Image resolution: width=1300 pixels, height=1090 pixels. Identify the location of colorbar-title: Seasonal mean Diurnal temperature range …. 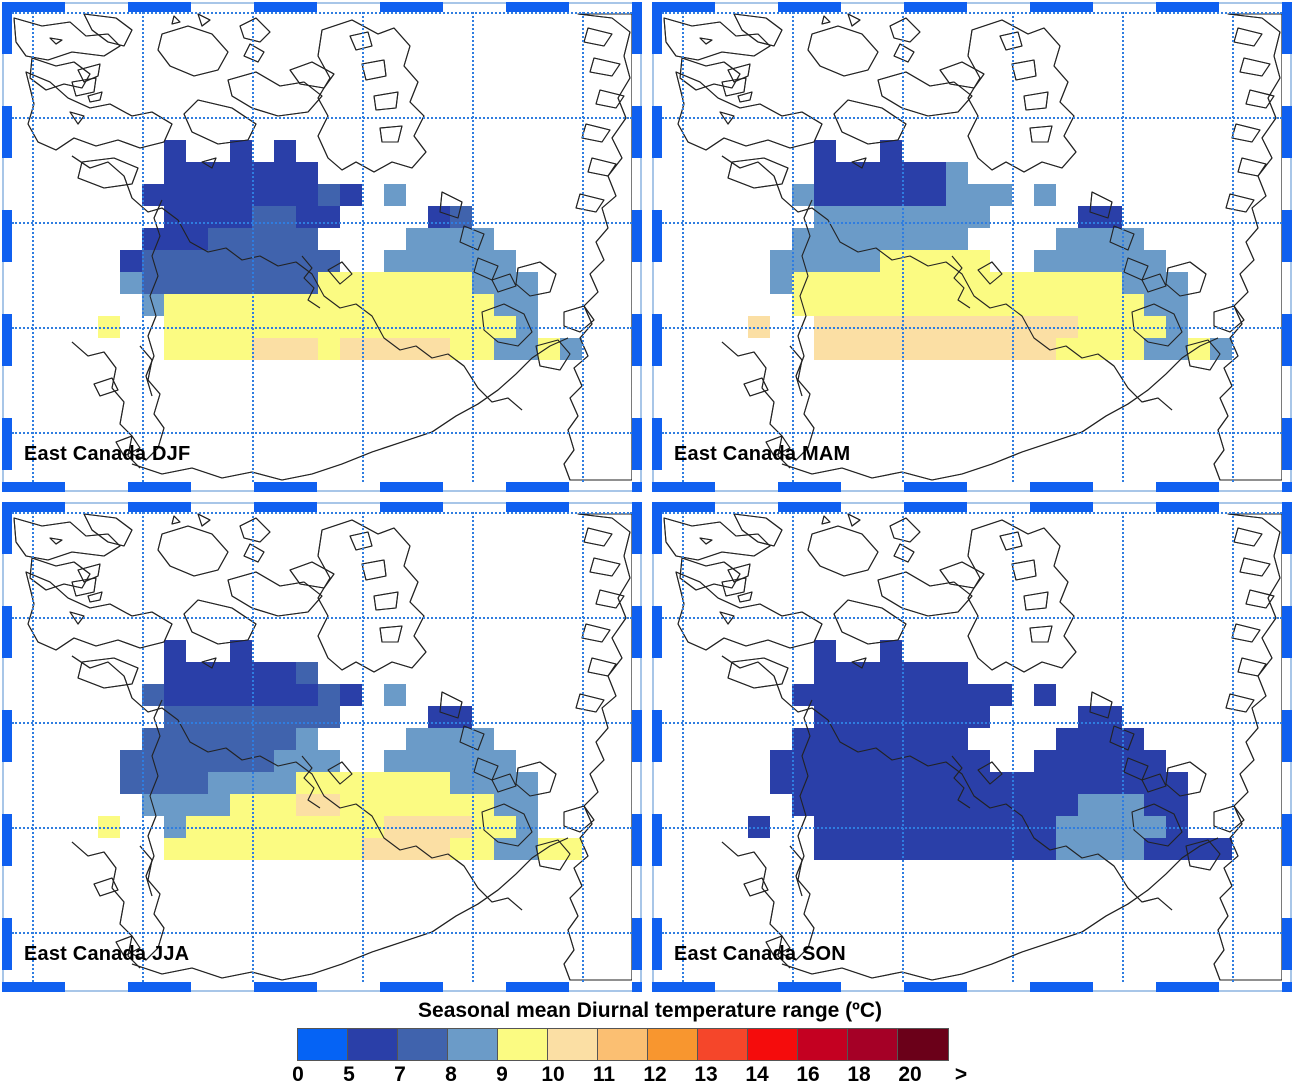
(650, 1010).